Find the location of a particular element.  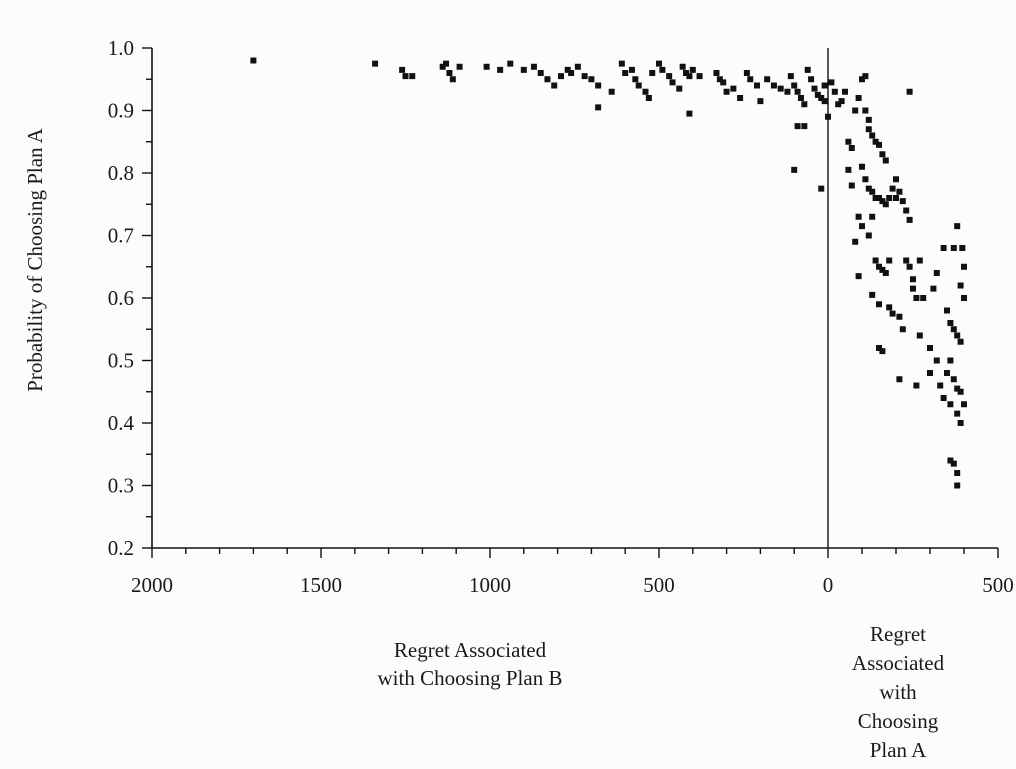

y-tick-label: 0.7 is located at coordinates (121, 236).